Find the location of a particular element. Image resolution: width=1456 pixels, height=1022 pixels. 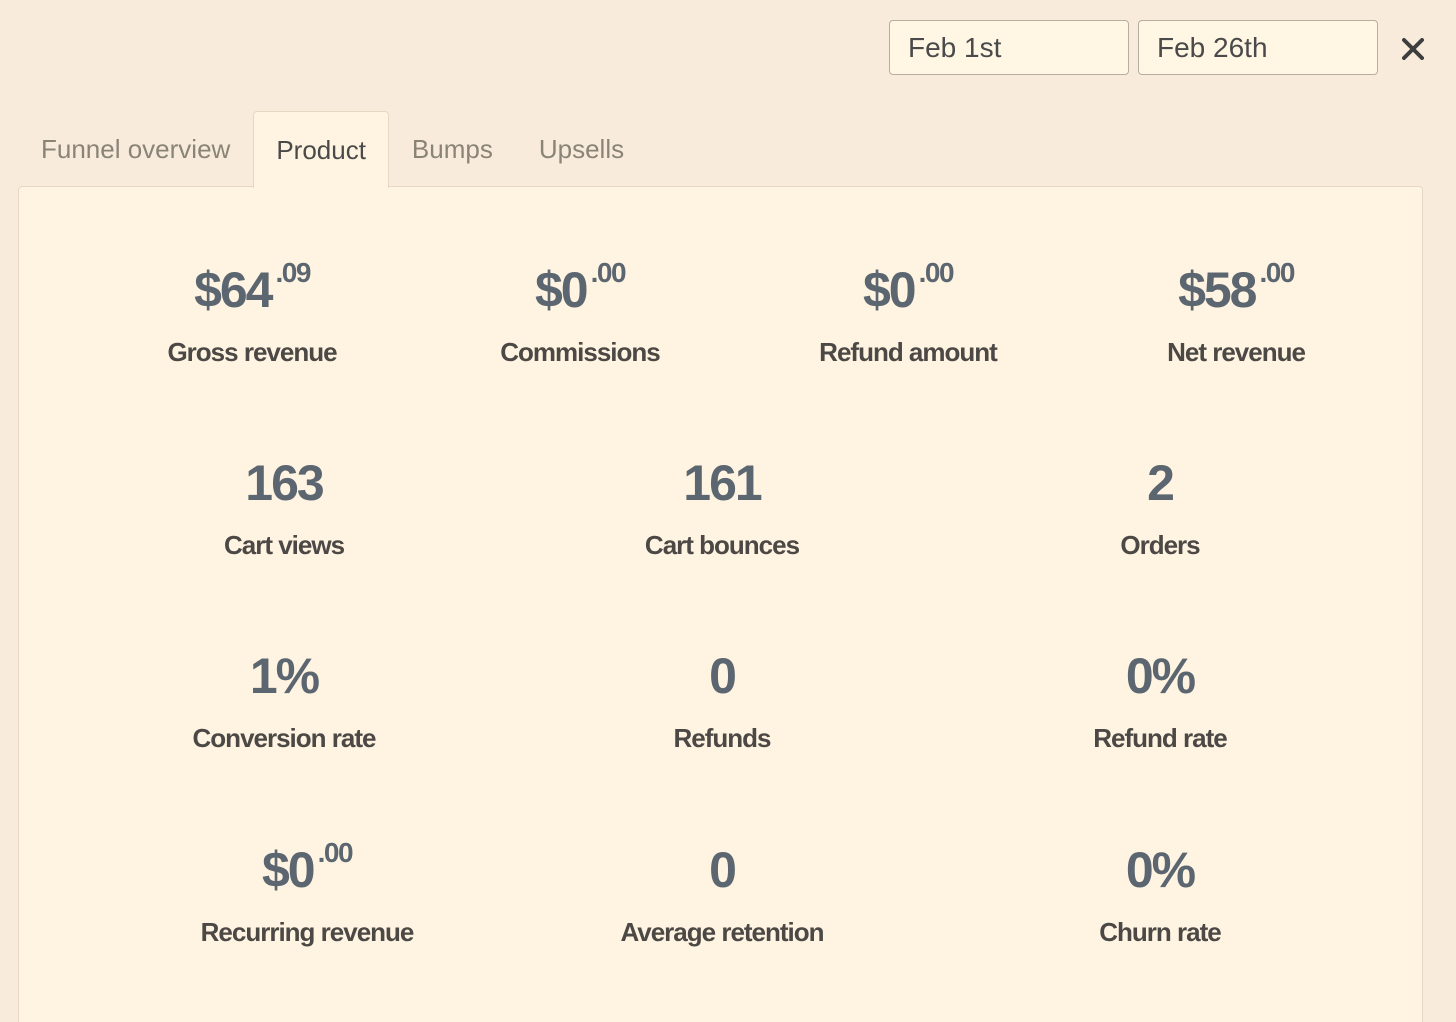

stat-value: 161 is located at coordinates (722, 483).